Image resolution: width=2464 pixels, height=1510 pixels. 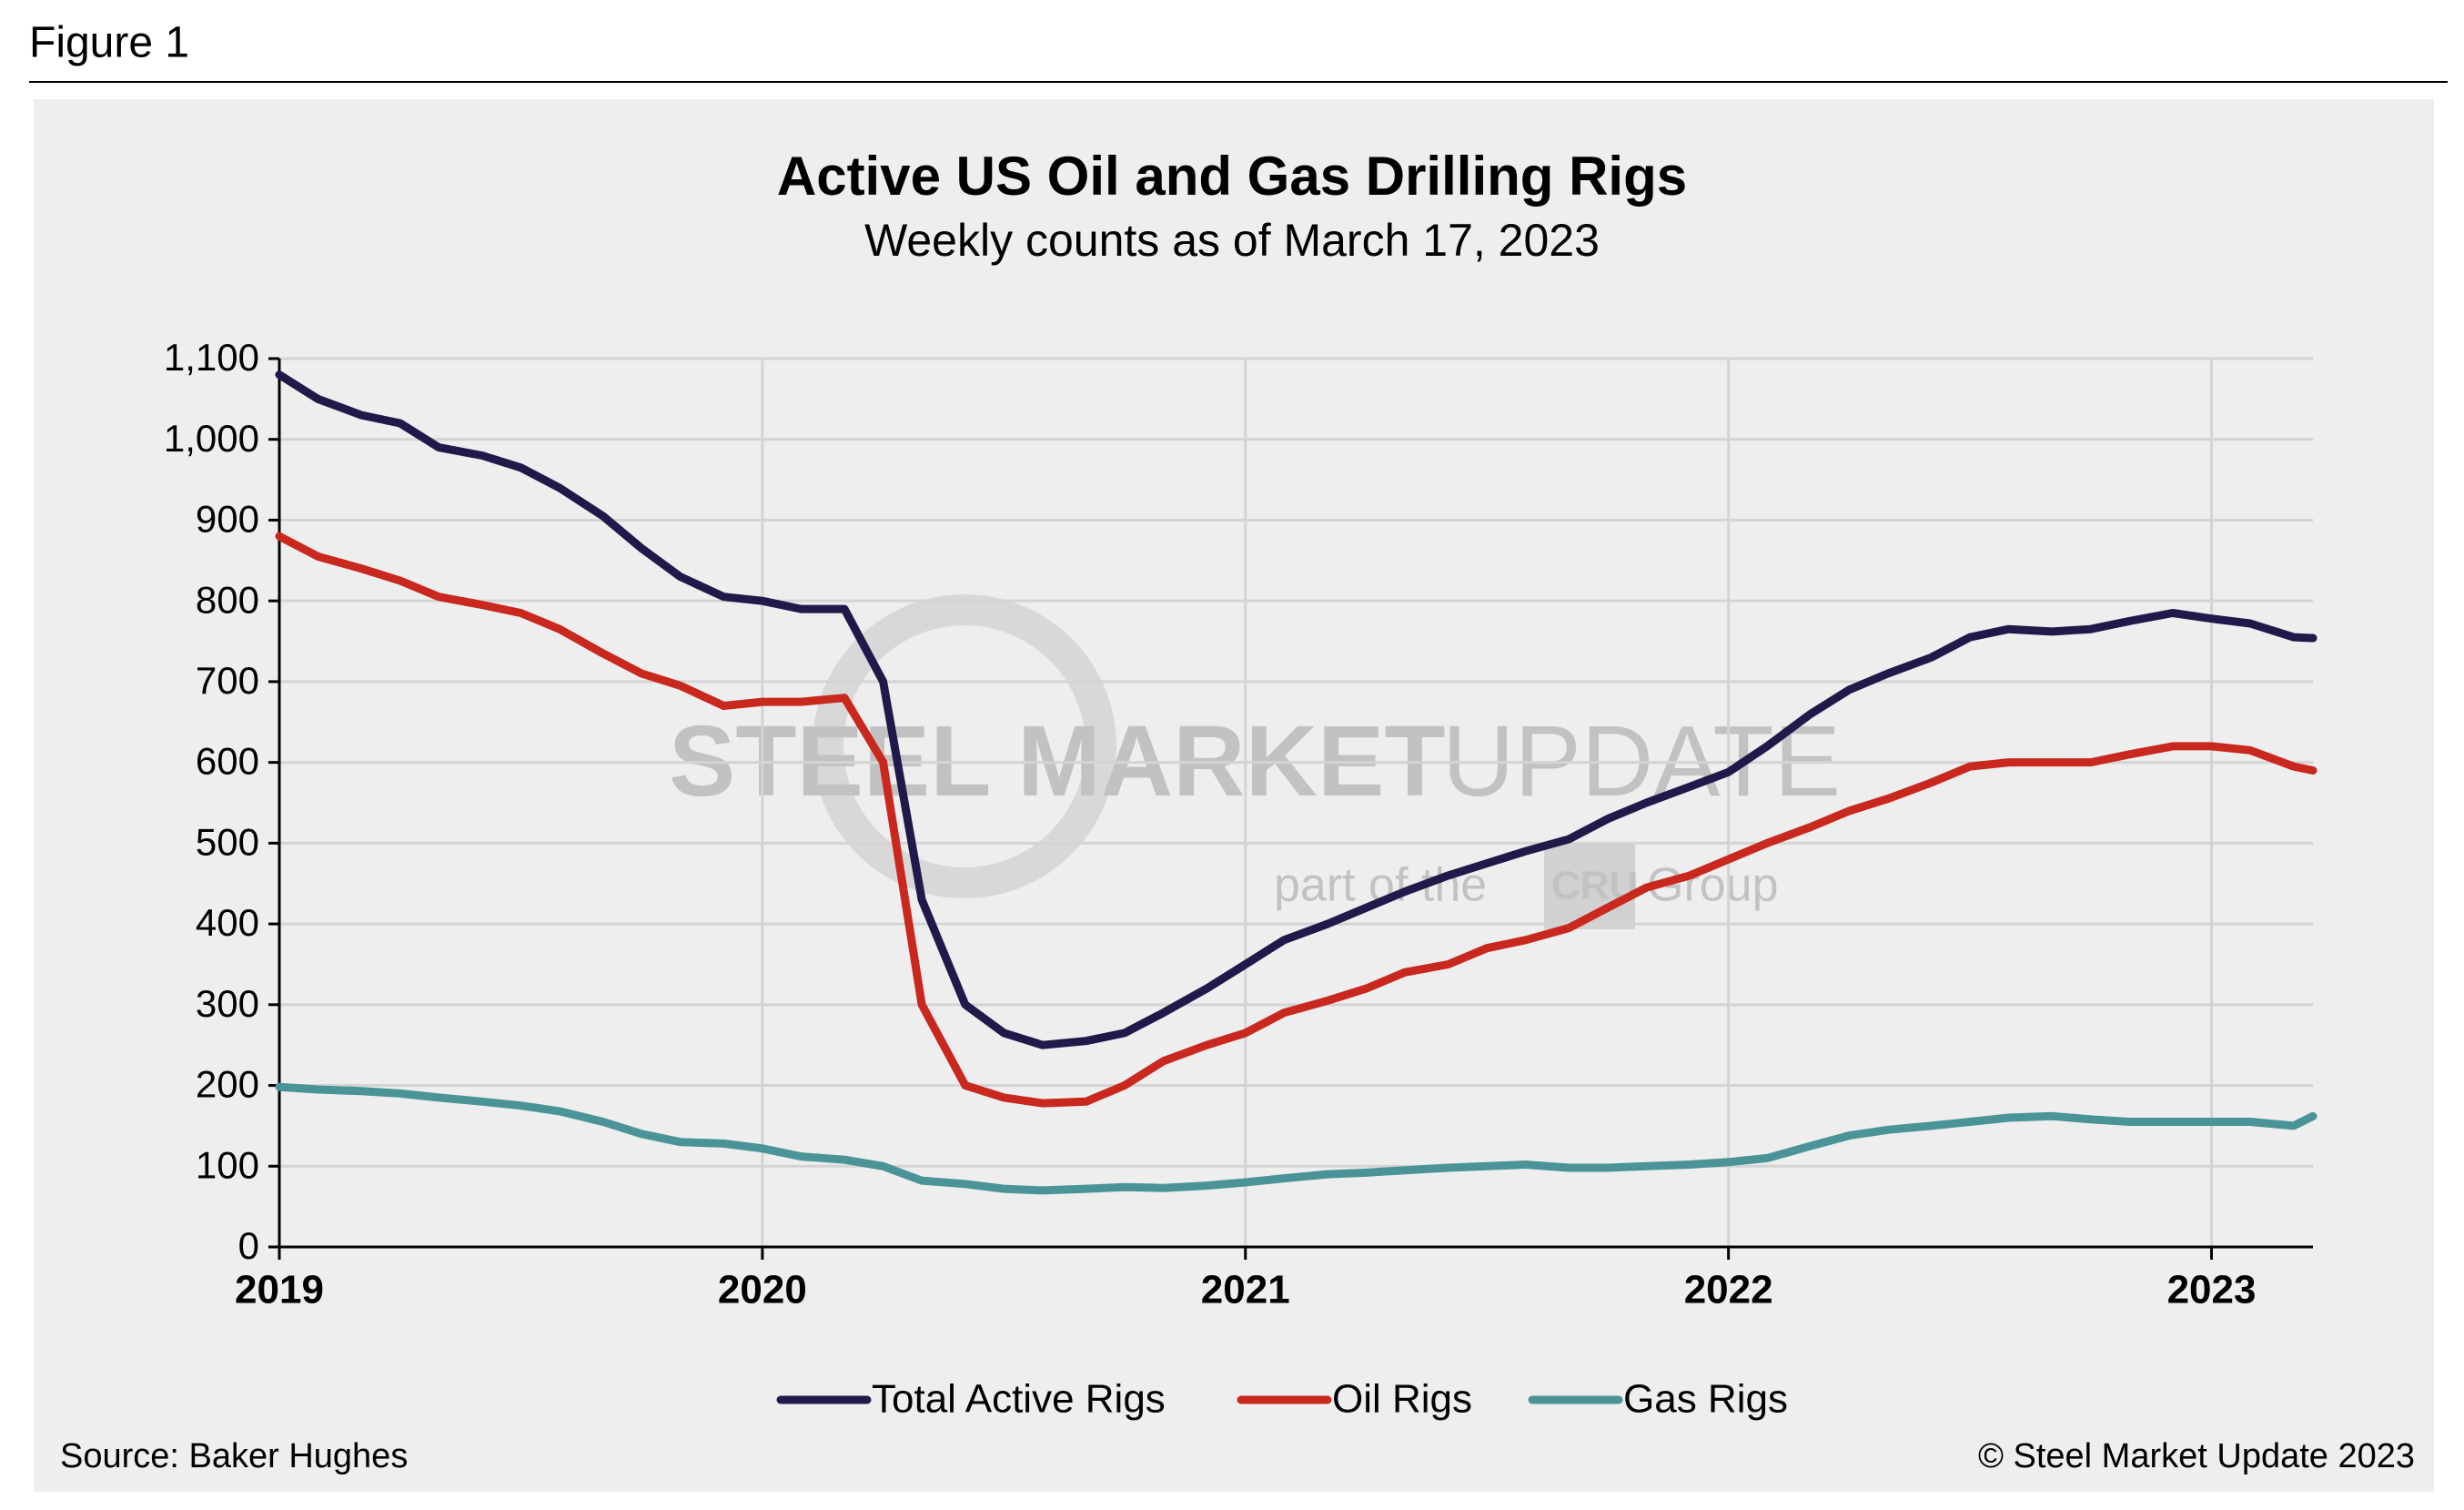 I want to click on y-tick-label: 900, so click(x=227, y=520).